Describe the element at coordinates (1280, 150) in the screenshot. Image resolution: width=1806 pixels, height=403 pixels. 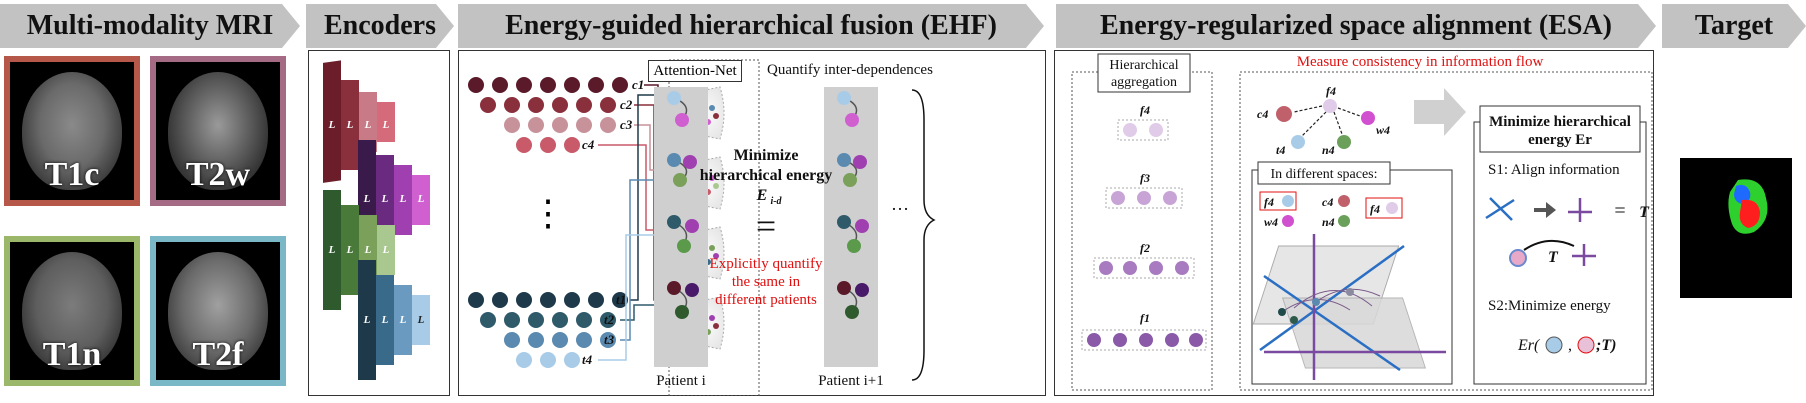
I see `svg-text: t4` at that location.